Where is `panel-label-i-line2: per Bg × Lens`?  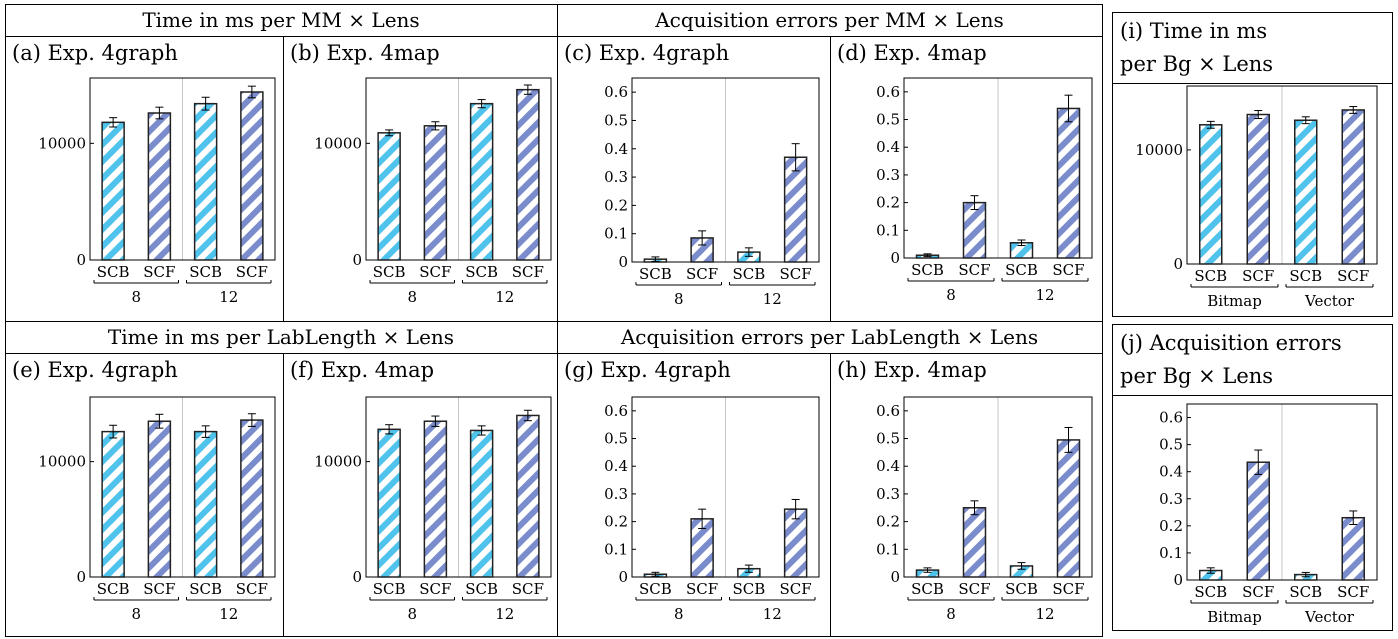
panel-label-i-line2: per Bg × Lens is located at coordinates (1197, 64).